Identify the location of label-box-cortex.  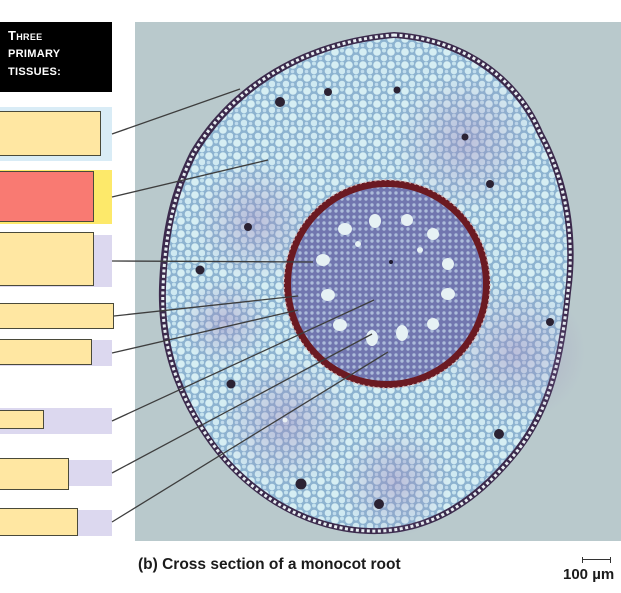
(47, 196).